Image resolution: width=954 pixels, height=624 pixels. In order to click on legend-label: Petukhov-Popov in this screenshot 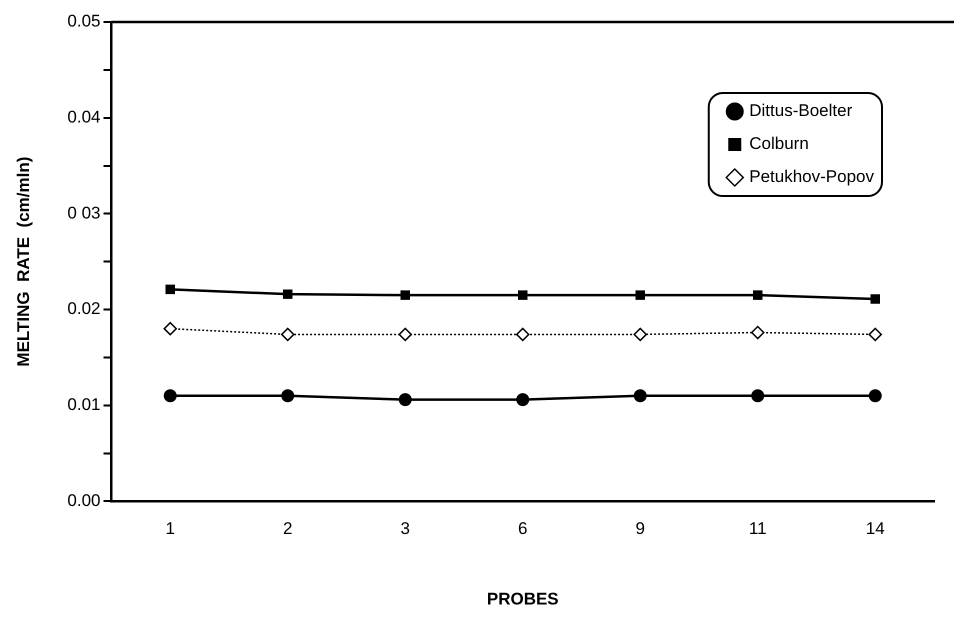, I will do `click(811, 176)`.